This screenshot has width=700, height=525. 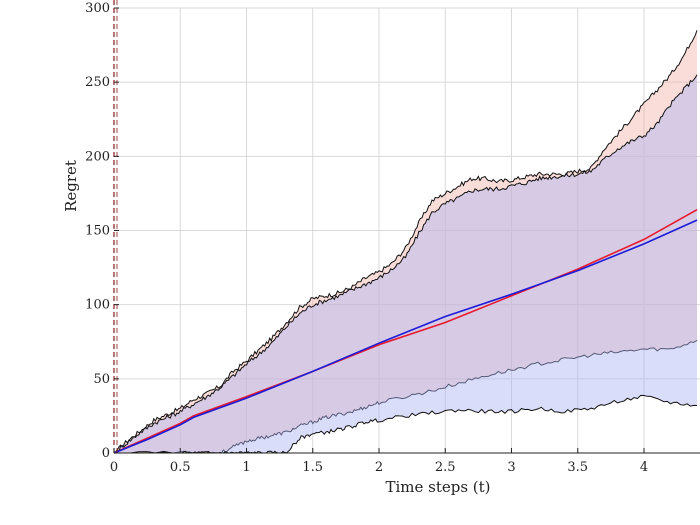 What do you see at coordinates (312, 467) in the screenshot?
I see `x-tick-label: 1.5` at bounding box center [312, 467].